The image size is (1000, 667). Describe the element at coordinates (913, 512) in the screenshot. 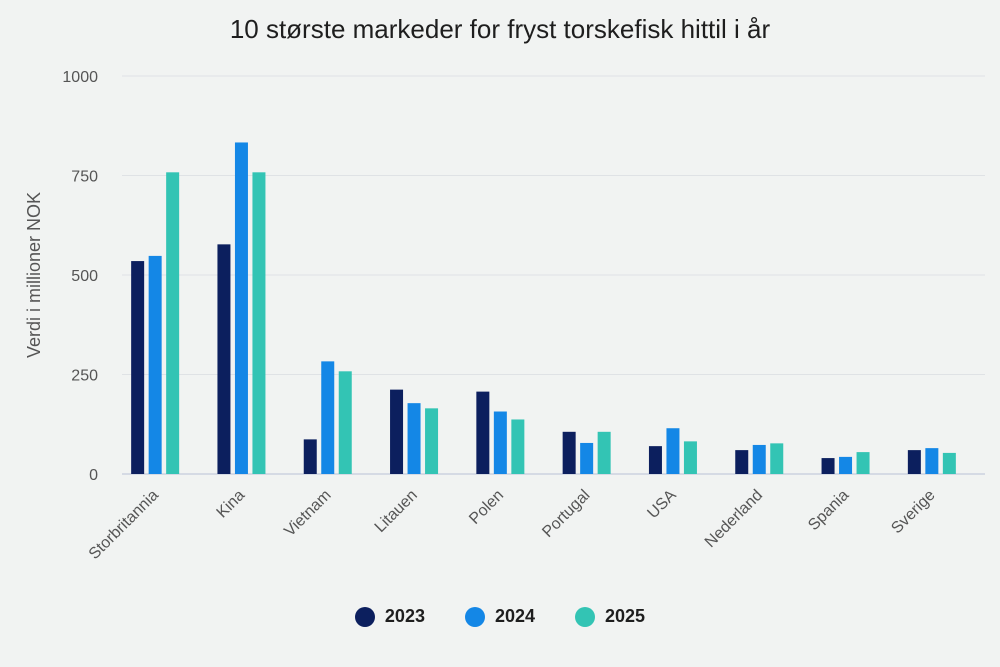

I see `category-label: Sverige` at that location.